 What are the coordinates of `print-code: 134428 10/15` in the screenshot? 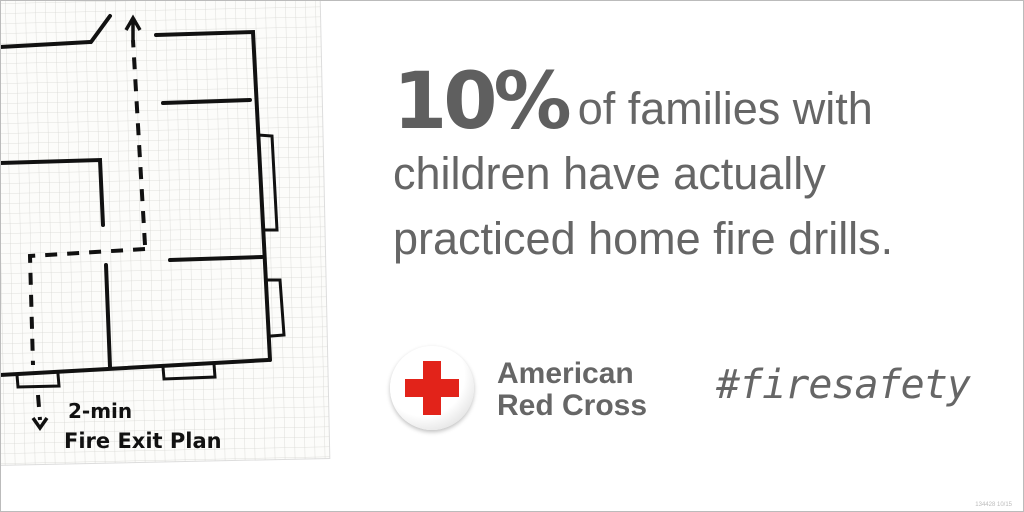 It's located at (993, 505).